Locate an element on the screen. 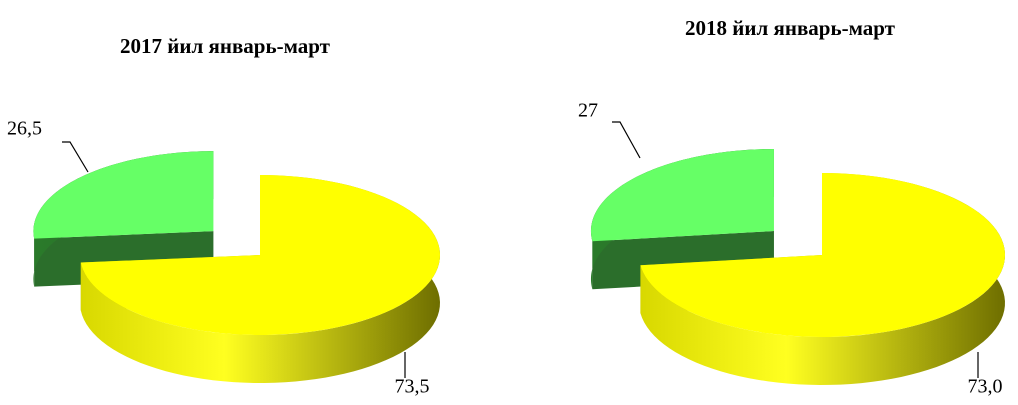 This screenshot has height=405, width=1018. data-label: 27 is located at coordinates (588, 111).